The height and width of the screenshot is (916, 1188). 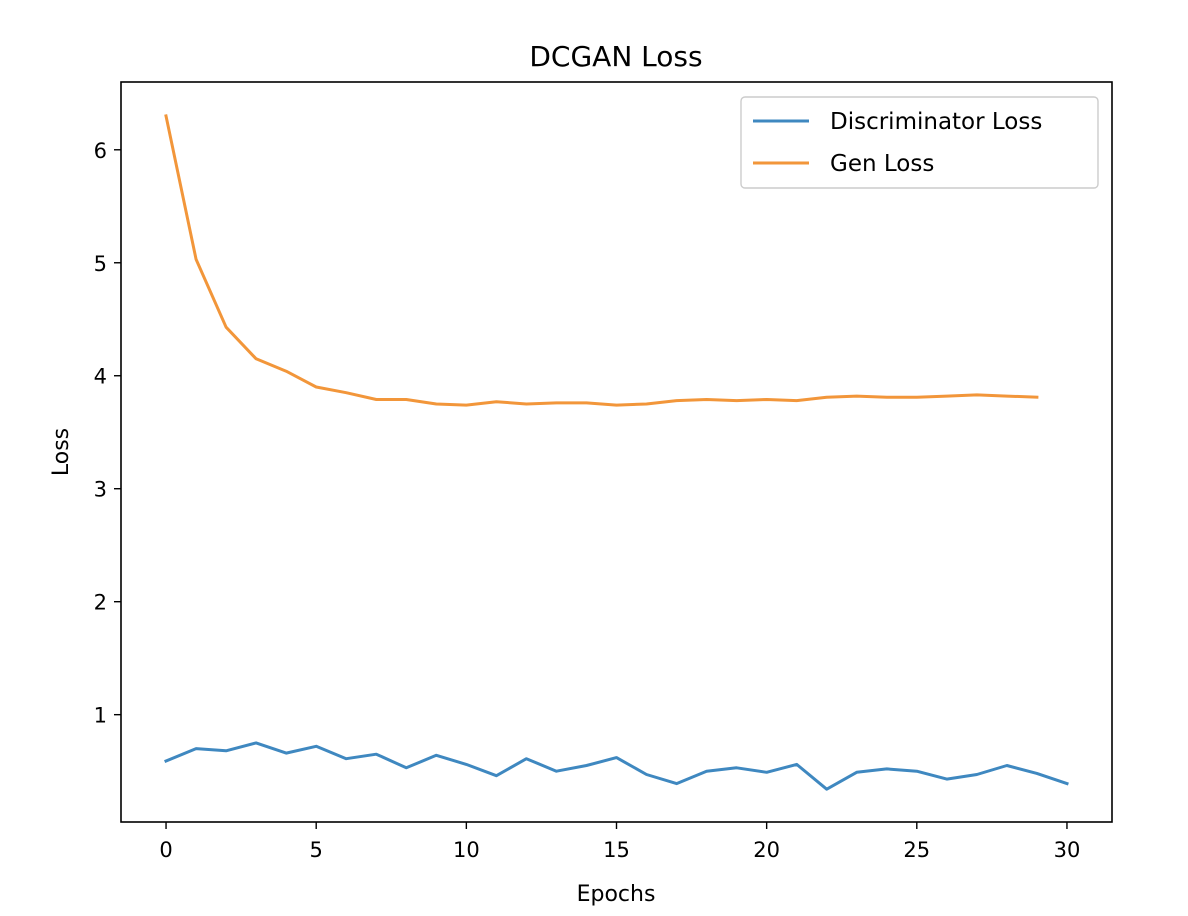 What do you see at coordinates (100, 716) in the screenshot?
I see `y-tick-label: 1` at bounding box center [100, 716].